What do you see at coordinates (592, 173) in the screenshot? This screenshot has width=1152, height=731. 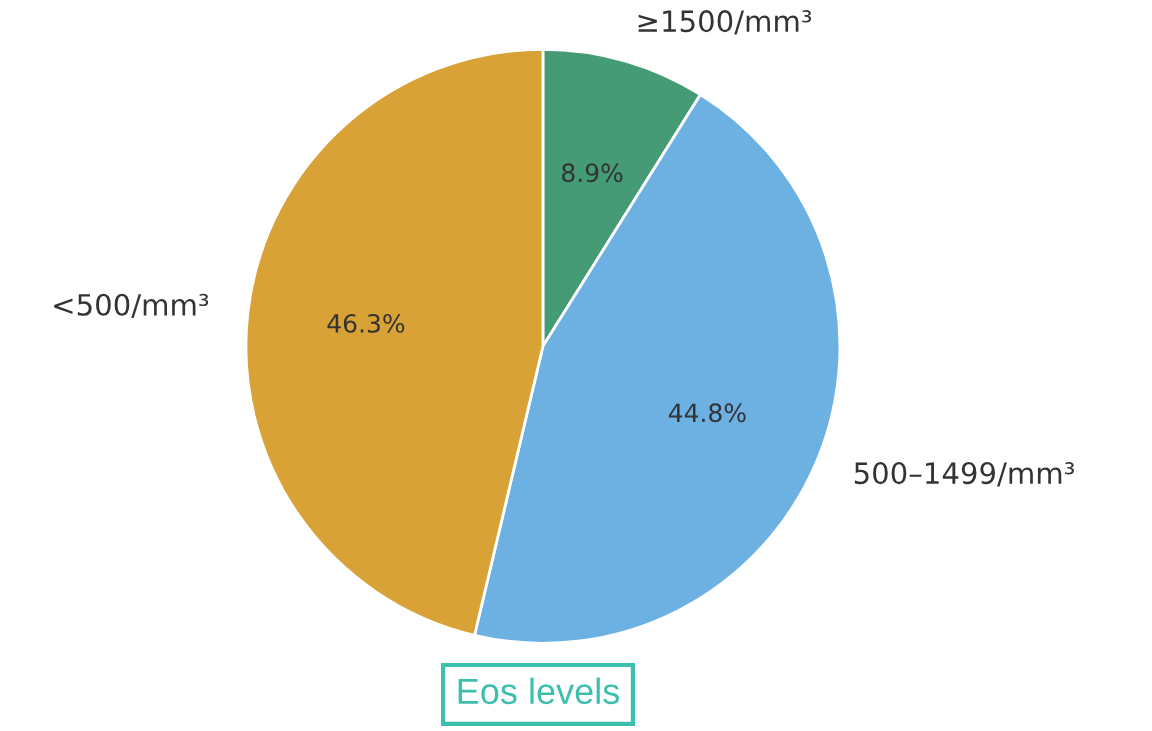 I see `data-label: 8.9%` at bounding box center [592, 173].